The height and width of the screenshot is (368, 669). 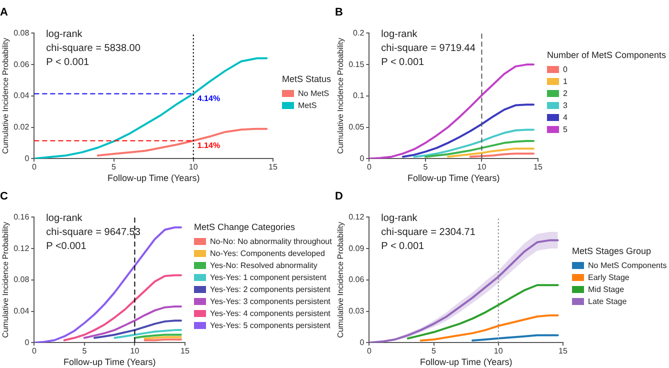 What do you see at coordinates (93, 232) in the screenshot?
I see `annotation: chi-square = 9647.53` at bounding box center [93, 232].